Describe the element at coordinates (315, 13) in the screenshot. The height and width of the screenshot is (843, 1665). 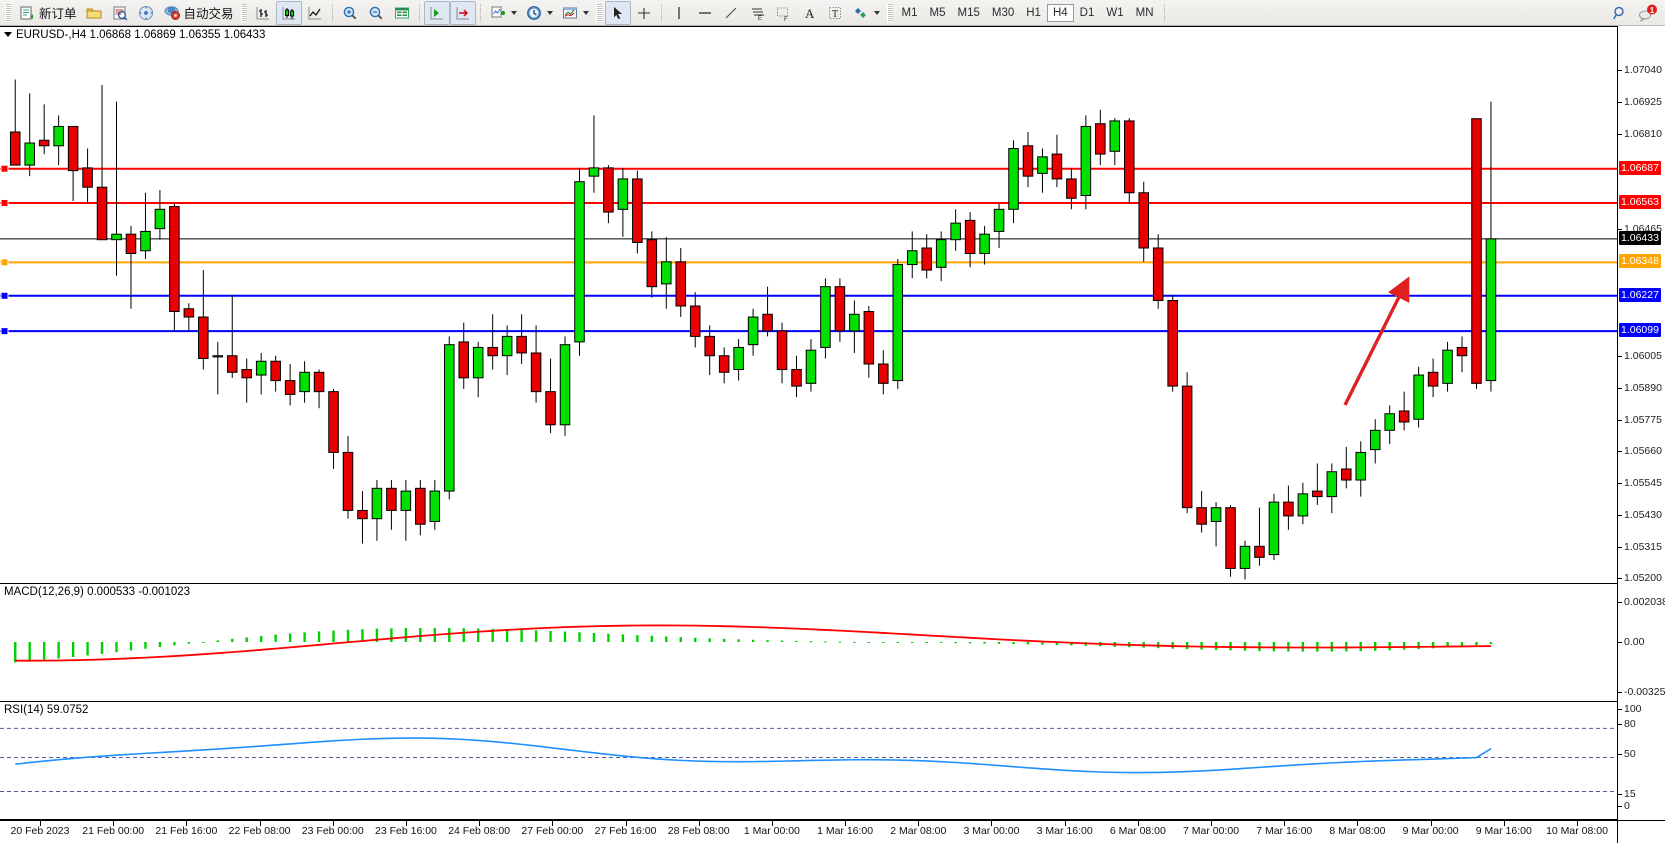
I see `line-chart-button` at that location.